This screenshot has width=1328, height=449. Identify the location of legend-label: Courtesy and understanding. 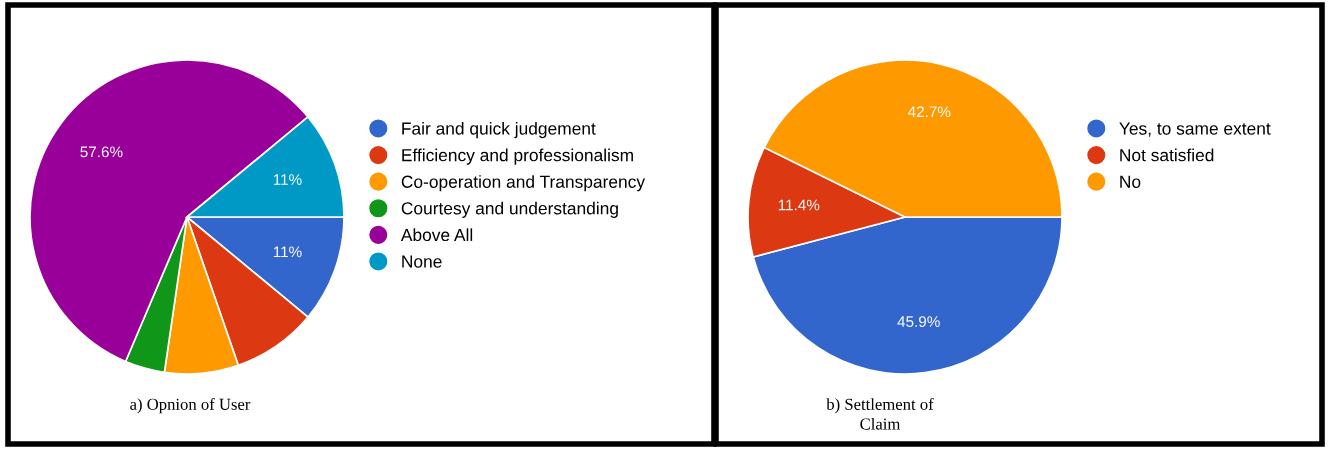
(509, 209).